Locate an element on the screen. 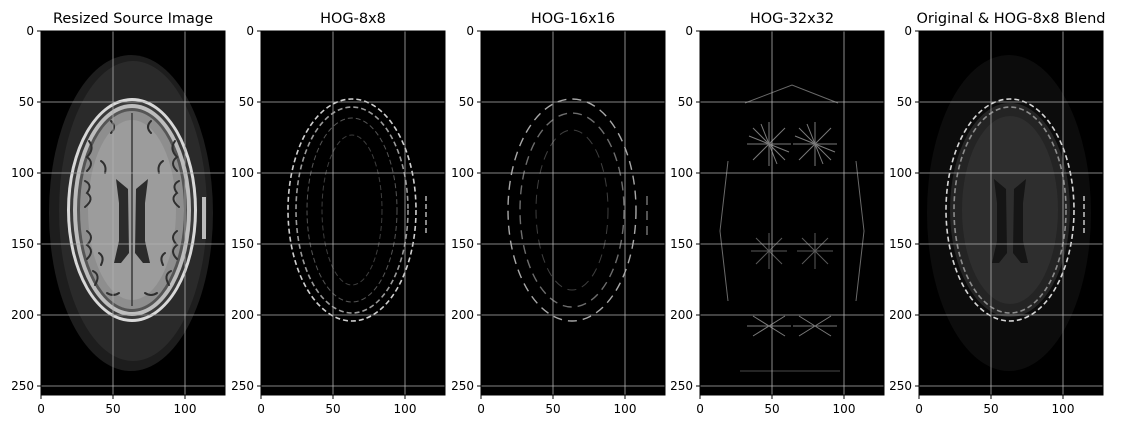  blend-image is located at coordinates (1009, 213).